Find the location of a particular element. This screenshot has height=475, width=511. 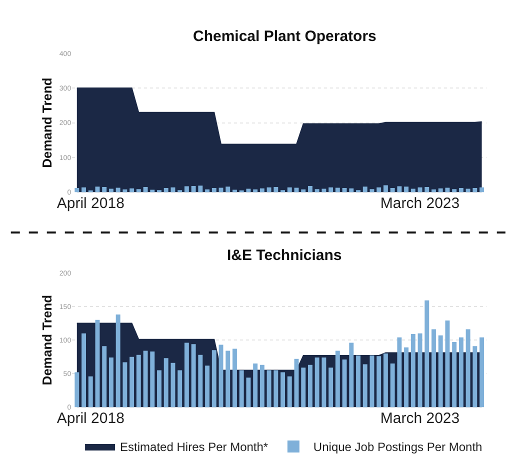

chart-title: Chemical Plant Operators is located at coordinates (284, 36).